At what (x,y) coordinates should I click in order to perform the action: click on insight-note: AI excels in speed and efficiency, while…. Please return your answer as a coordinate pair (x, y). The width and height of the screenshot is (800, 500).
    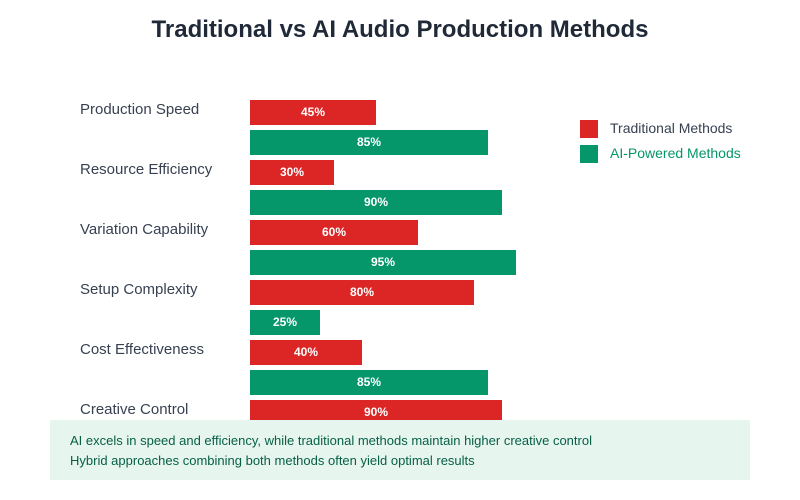
    Looking at the image, I should click on (400, 450).